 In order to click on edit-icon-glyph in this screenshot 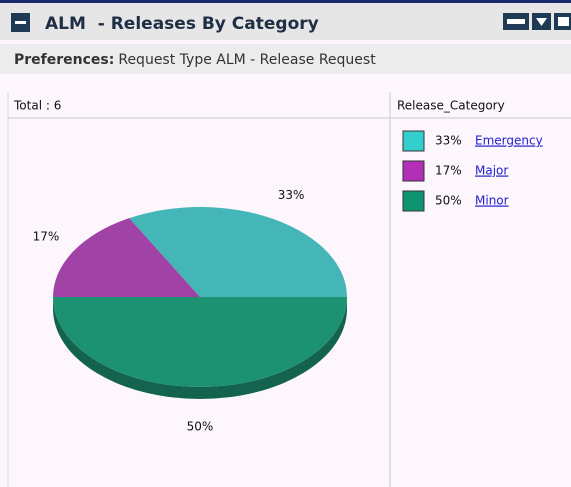, I will do `click(516, 21)`.